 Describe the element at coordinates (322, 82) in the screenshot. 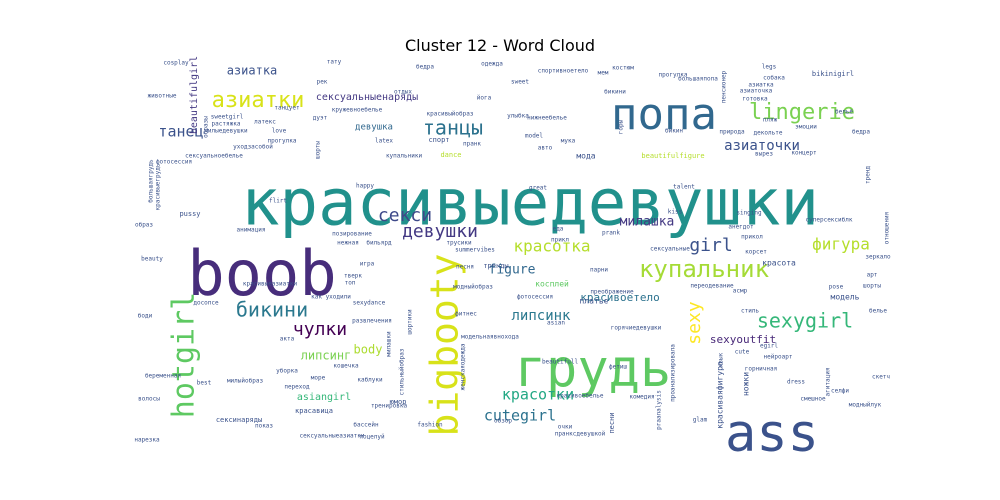

I see `cloud-word: рек` at that location.